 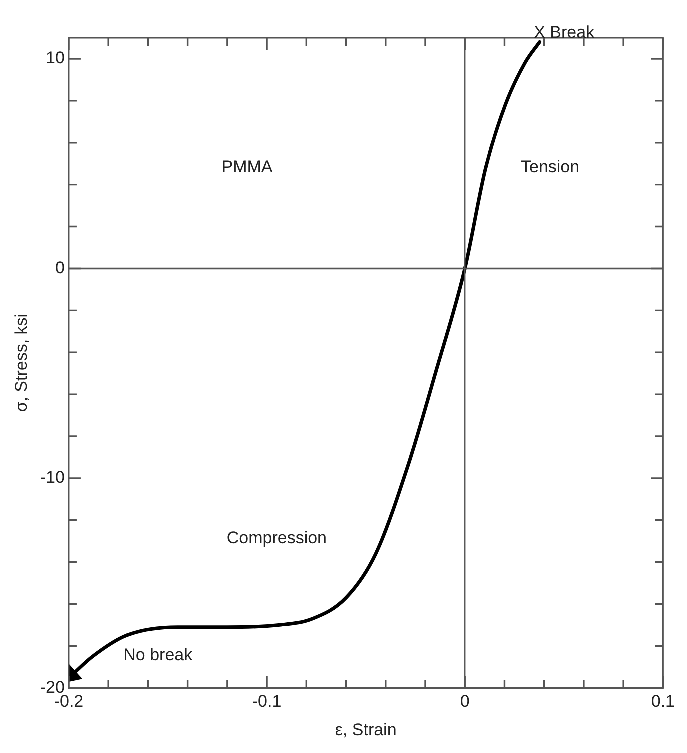 I want to click on x-tick-label: -0.1, so click(x=267, y=702).